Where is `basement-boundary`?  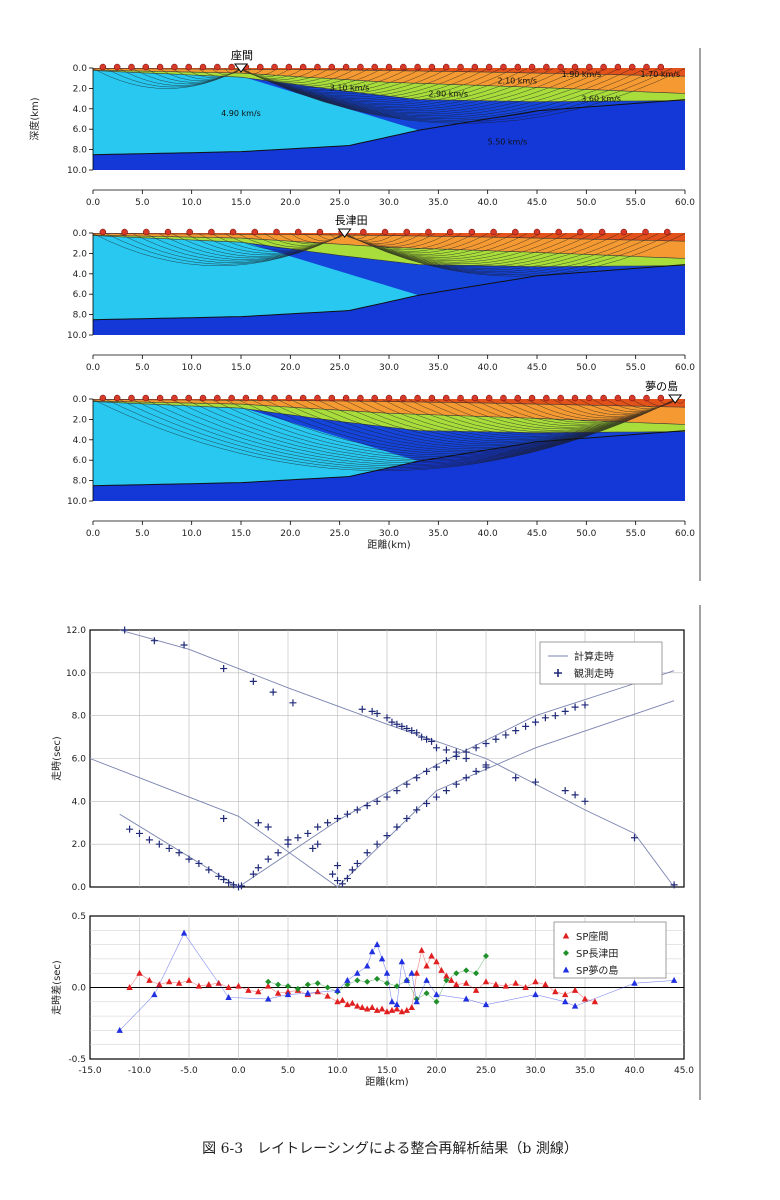 basement-boundary is located at coordinates (389, 458).